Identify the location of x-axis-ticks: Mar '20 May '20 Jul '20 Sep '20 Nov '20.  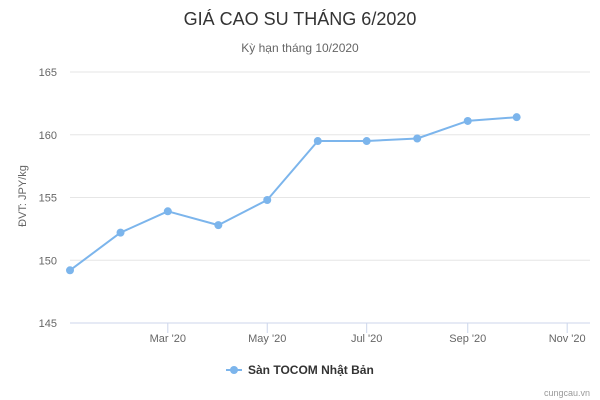
(368, 334).